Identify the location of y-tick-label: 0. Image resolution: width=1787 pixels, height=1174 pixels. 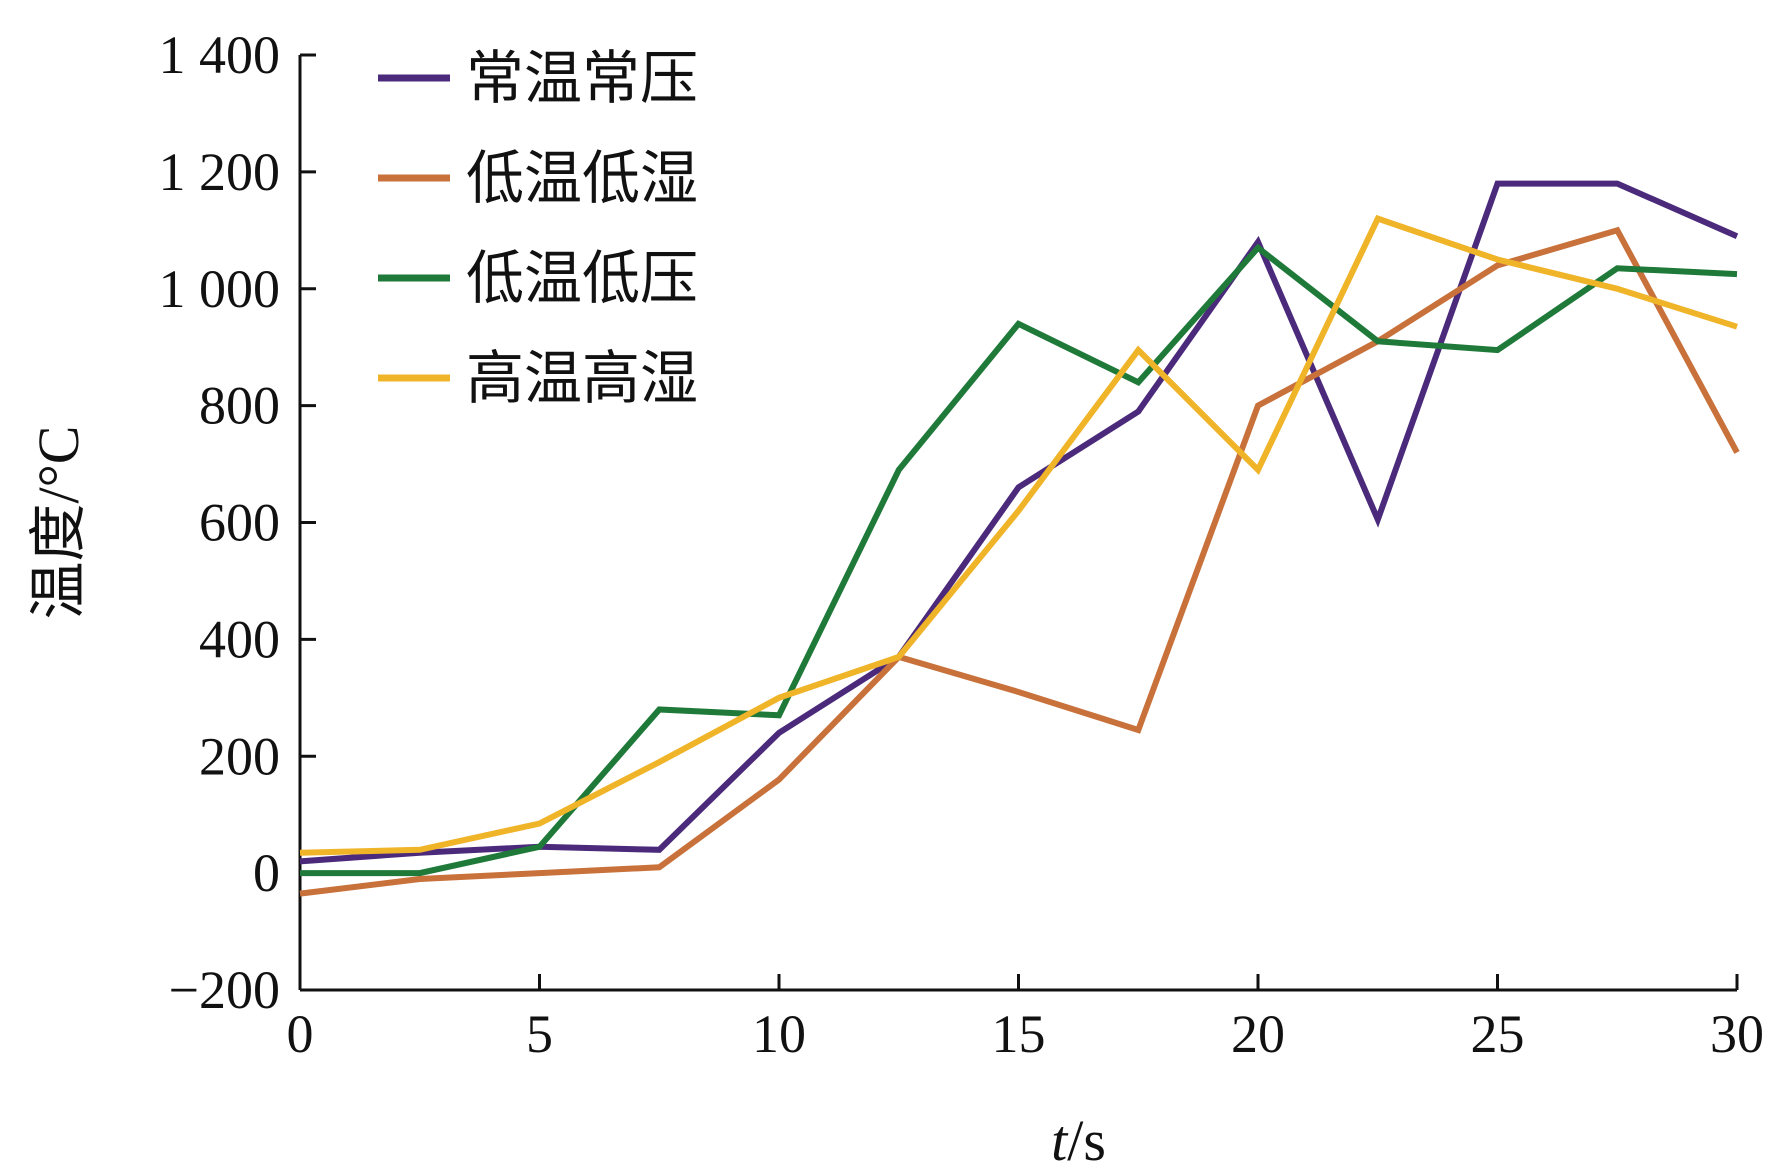
(266, 873).